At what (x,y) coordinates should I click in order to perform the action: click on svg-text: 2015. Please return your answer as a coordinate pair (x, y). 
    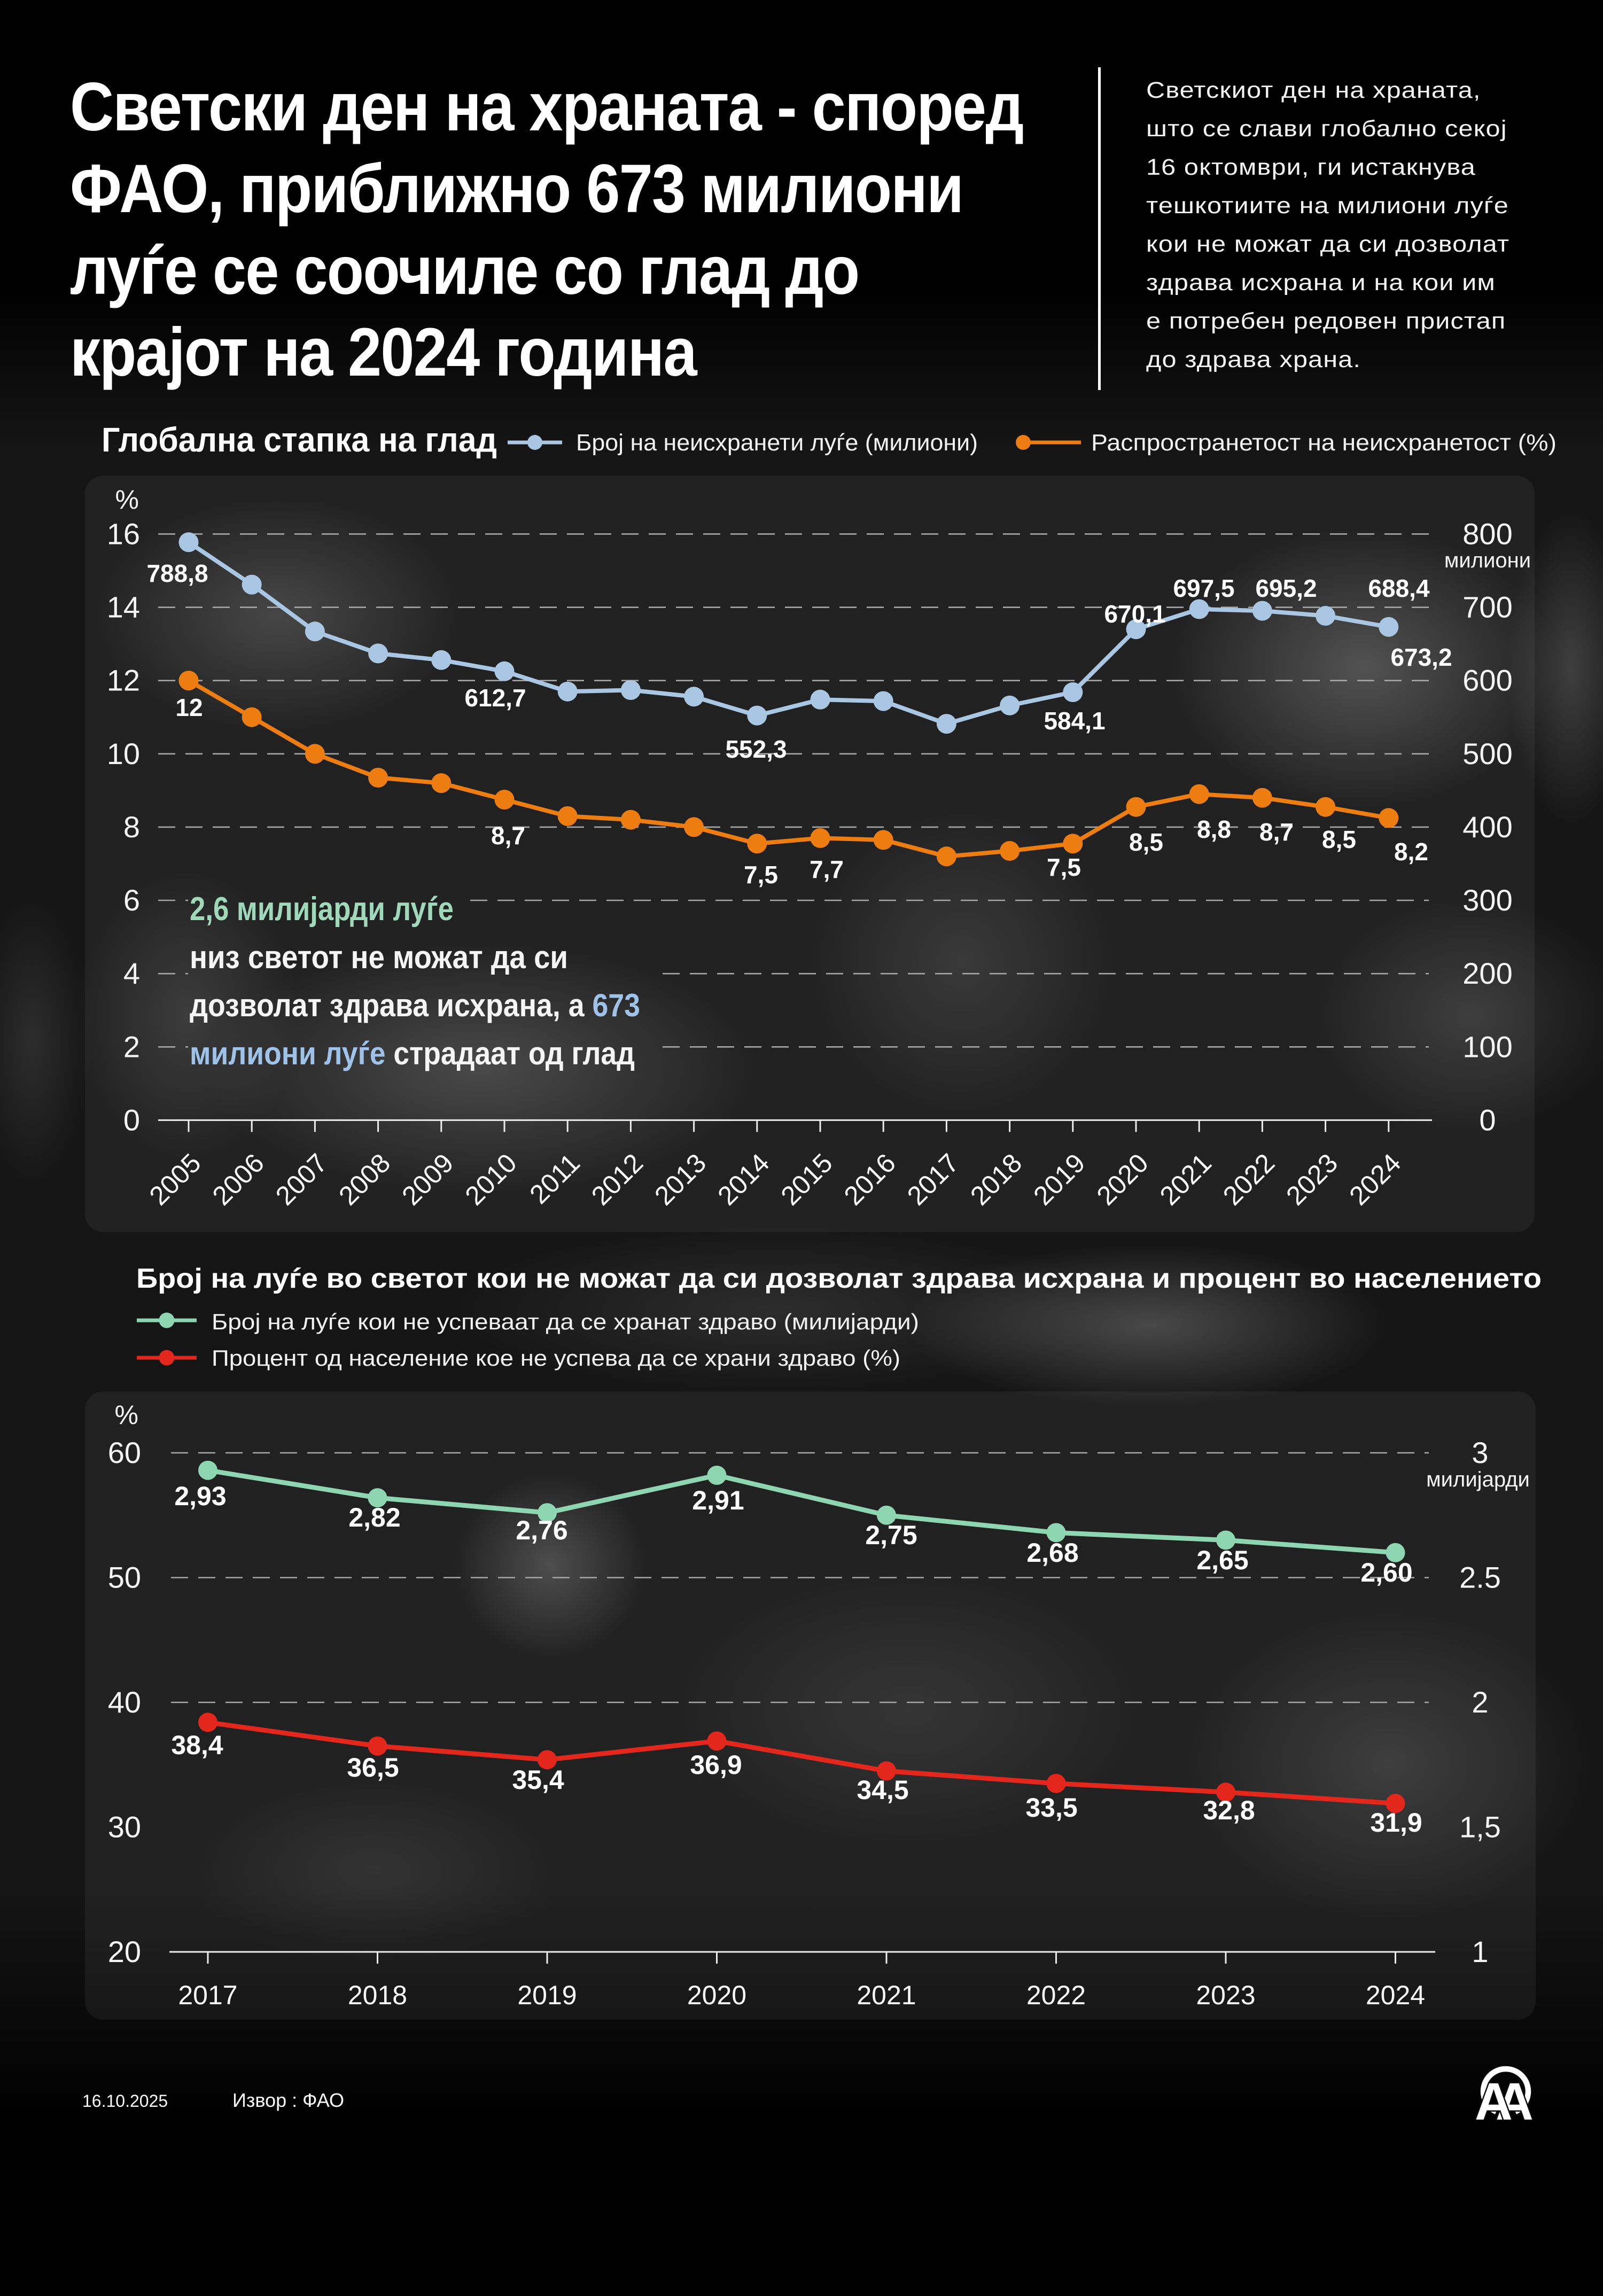
    Looking at the image, I should click on (806, 1180).